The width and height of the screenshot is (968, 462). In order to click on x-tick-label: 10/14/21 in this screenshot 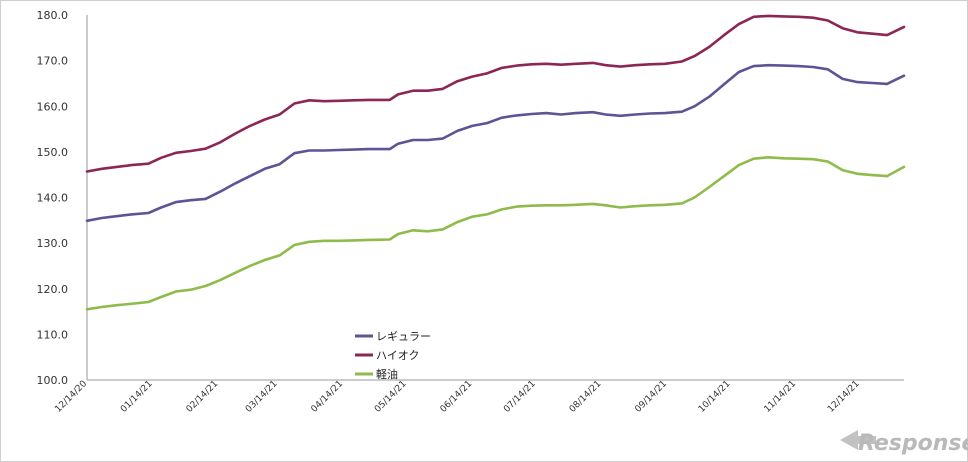, I will do `click(715, 397)`.